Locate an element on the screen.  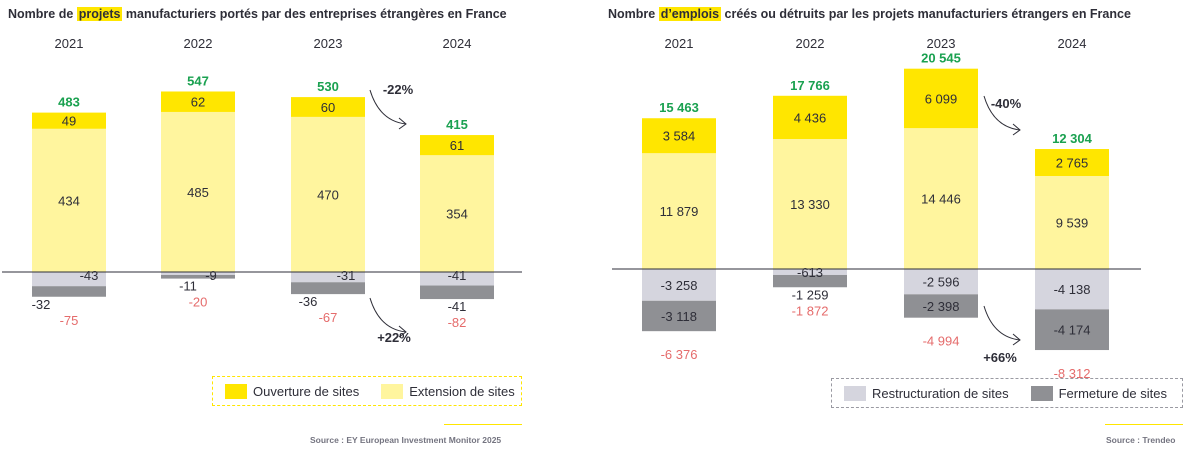
right-2023-label-extension-de-sites: 14 446 is located at coordinates (941, 199).